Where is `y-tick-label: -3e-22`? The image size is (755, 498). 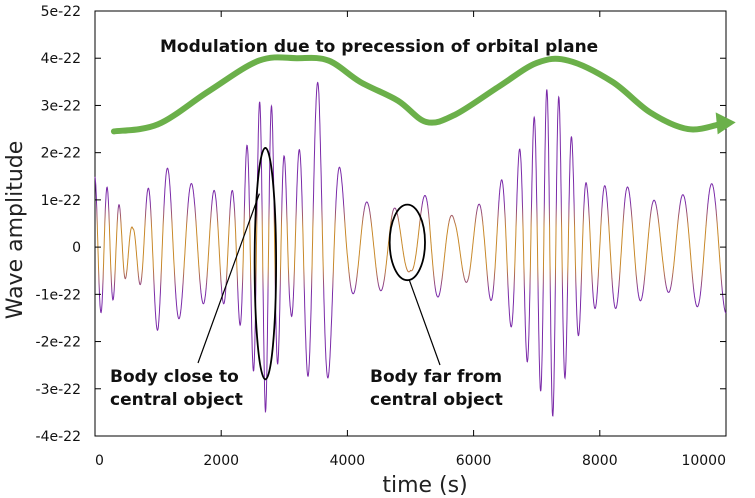 y-tick-label: -3e-22 is located at coordinates (58, 390).